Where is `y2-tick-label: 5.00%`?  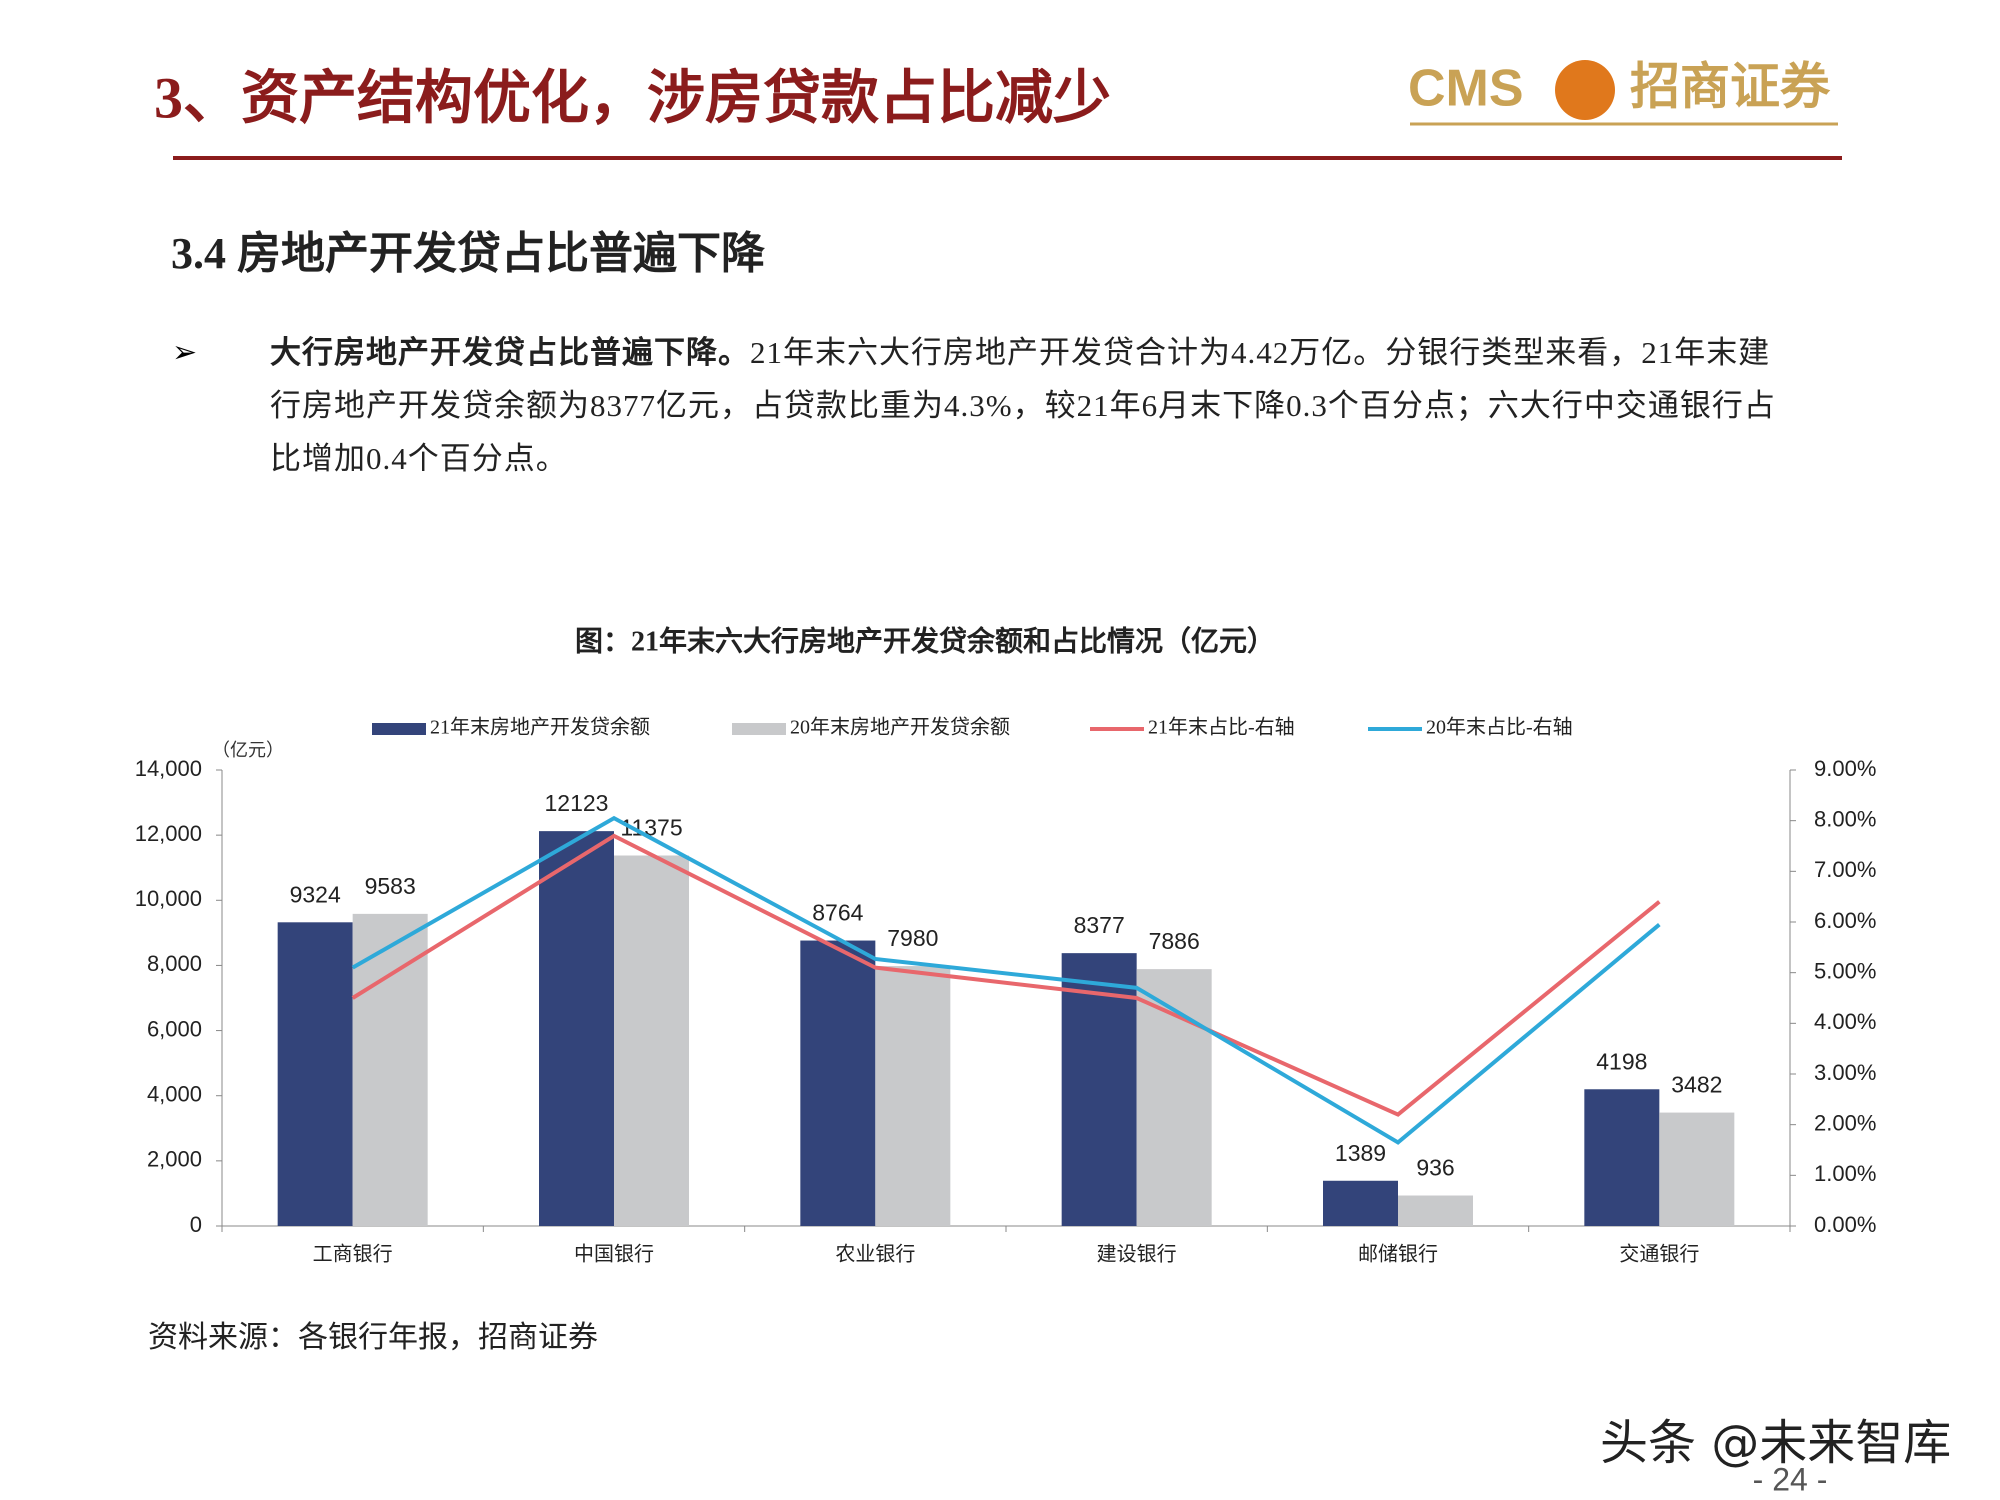
y2-tick-label: 5.00% is located at coordinates (1845, 970).